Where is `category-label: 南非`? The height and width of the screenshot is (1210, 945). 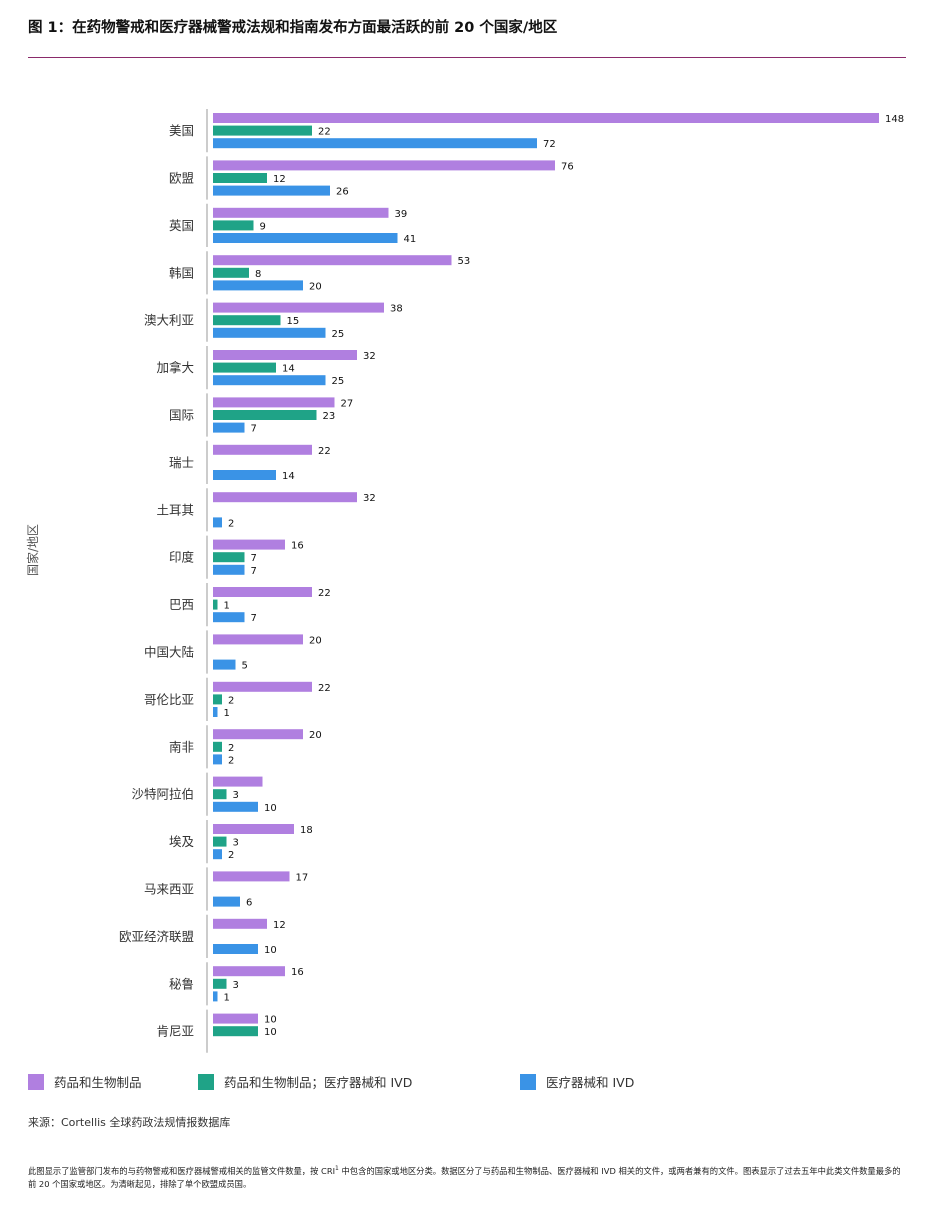 category-label: 南非 is located at coordinates (181, 746).